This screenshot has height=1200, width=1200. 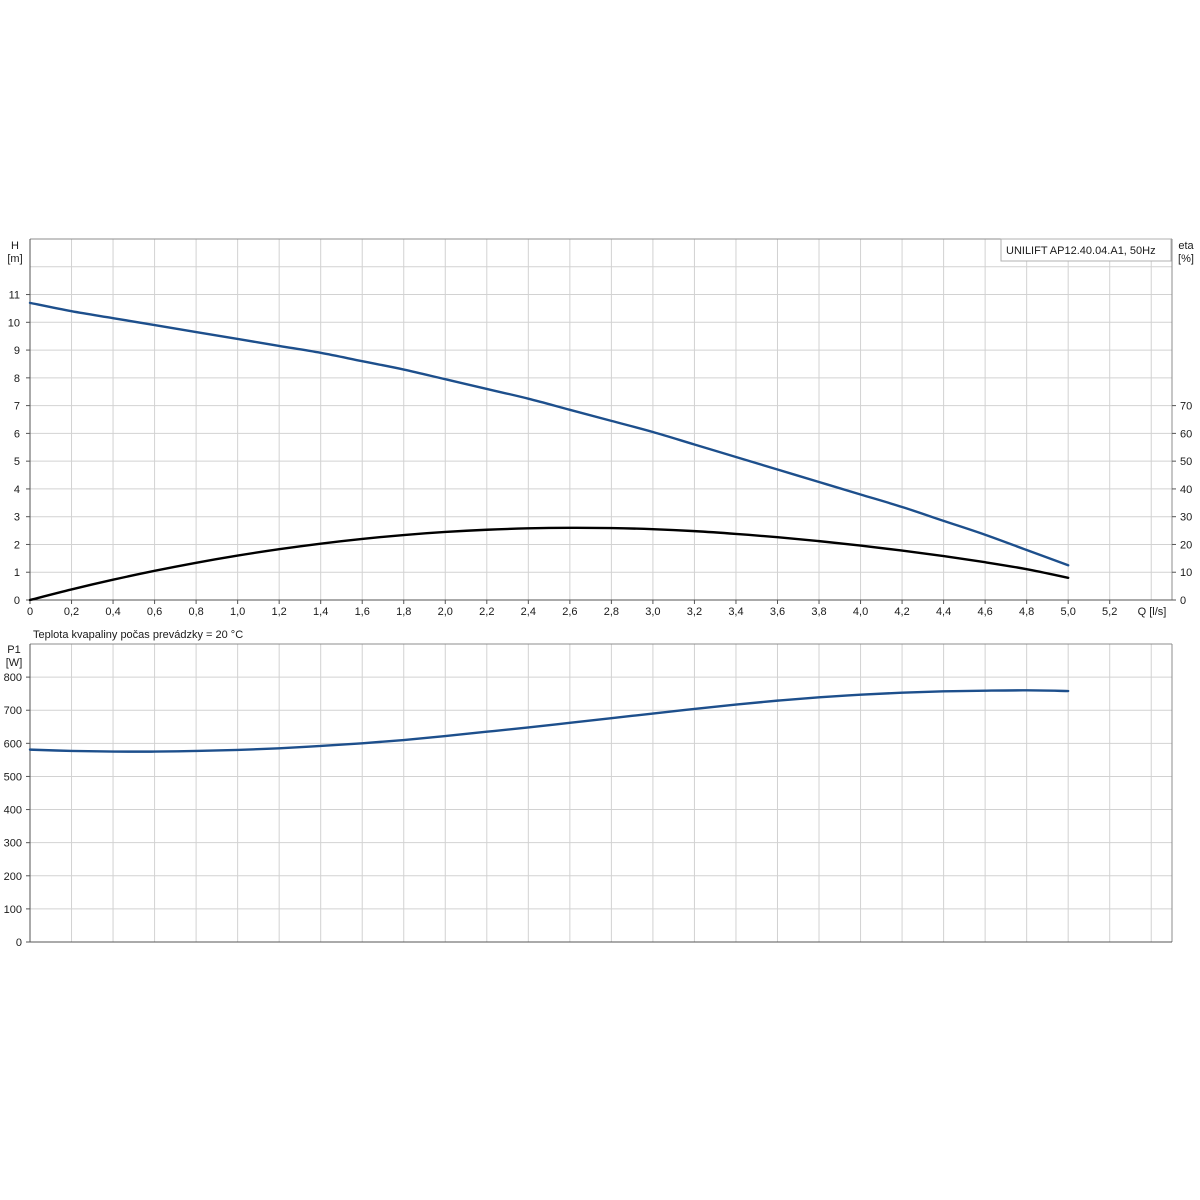 What do you see at coordinates (1186, 490) in the screenshot?
I see `eta-tick-label: 40` at bounding box center [1186, 490].